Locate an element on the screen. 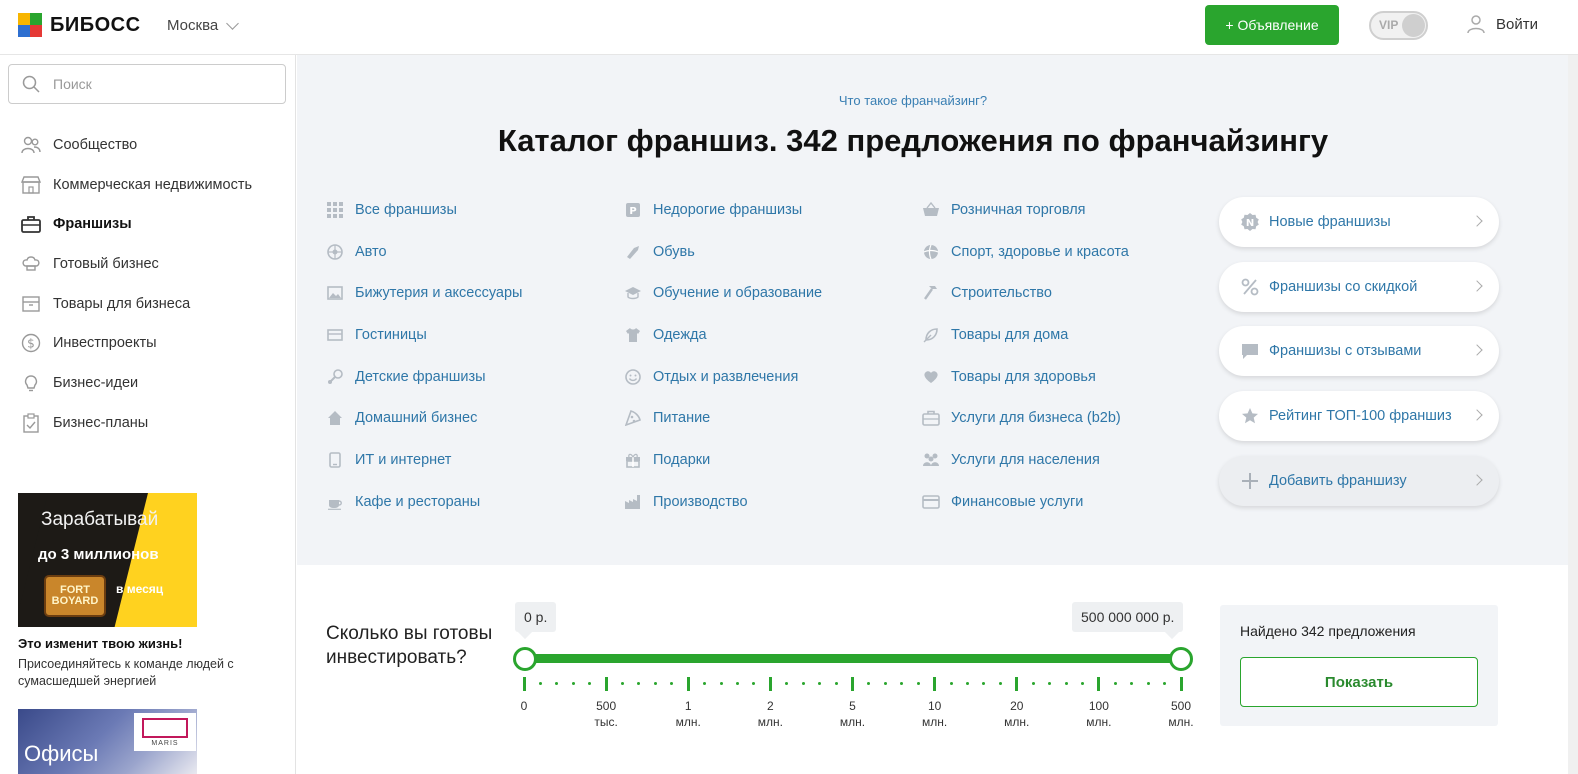 The image size is (1578, 774). category-health-goods: Товары для здоровья is located at coordinates (1025, 377).